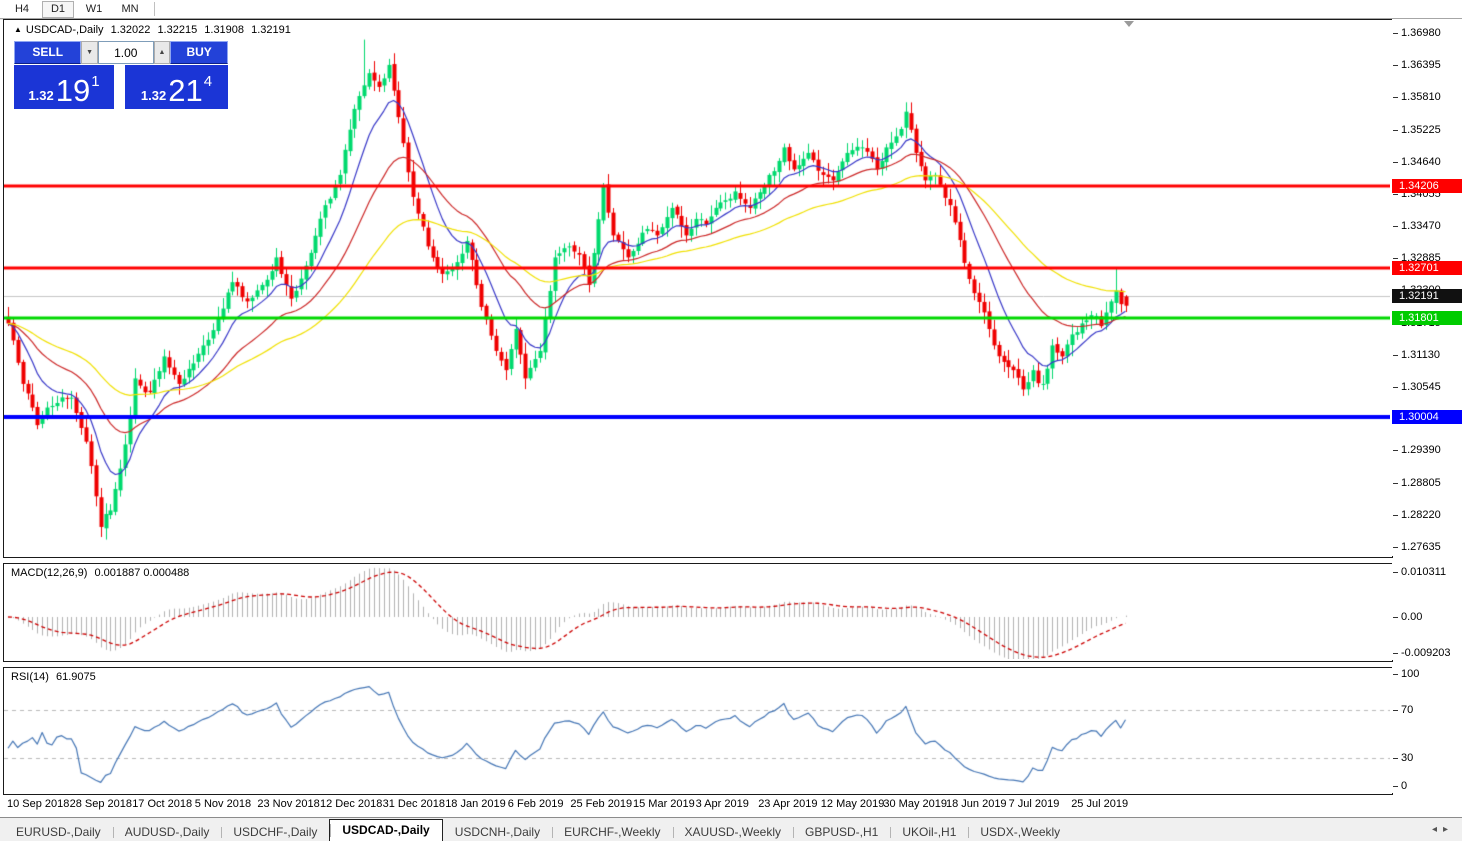 This screenshot has width=1462, height=841. I want to click on chart-tab-usdx-weekly: USDX-,Weekly, so click(1020, 832).